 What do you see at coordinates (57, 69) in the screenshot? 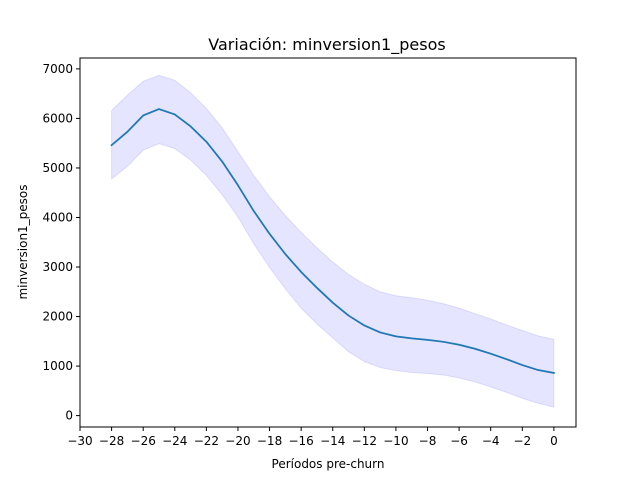
I see `y-tick-label: 7000` at bounding box center [57, 69].